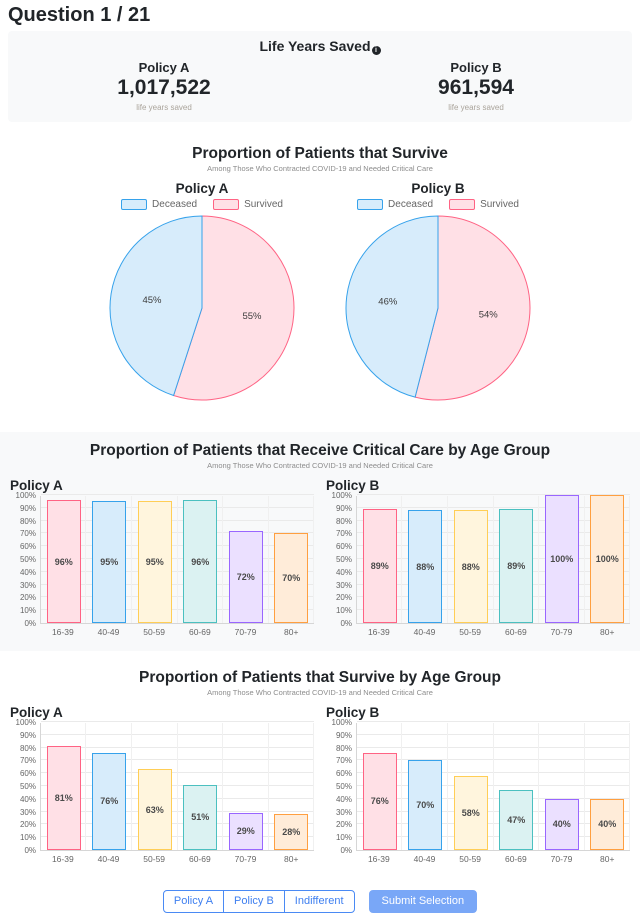 Image resolution: width=640 pixels, height=913 pixels. I want to click on bar: 29%, so click(245, 831).